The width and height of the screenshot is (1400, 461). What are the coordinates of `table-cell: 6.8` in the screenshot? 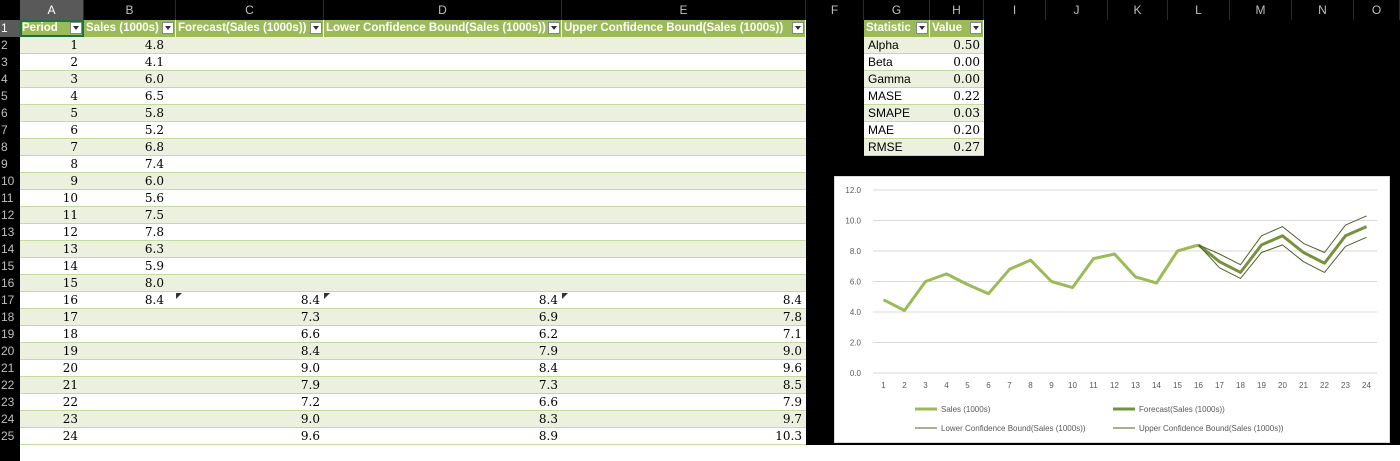 It's located at (154, 147).